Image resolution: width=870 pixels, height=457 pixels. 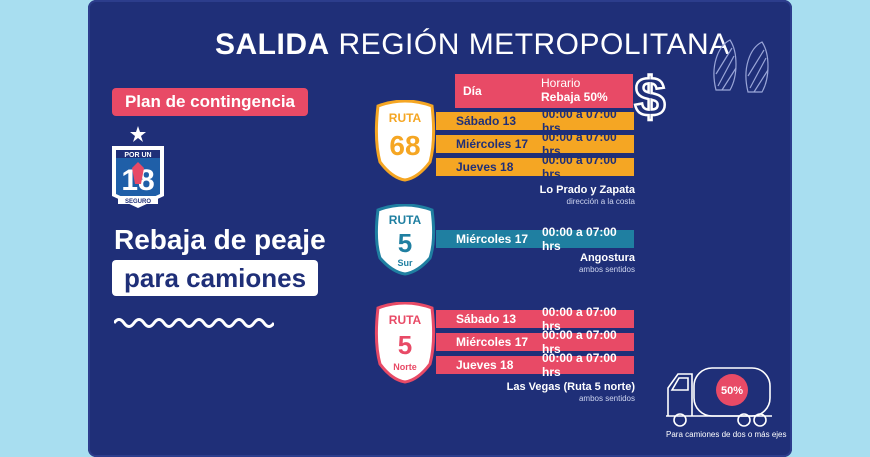 What do you see at coordinates (534, 44) in the screenshot?
I see `title-rest: REGIÓN METROPOLITANA` at bounding box center [534, 44].